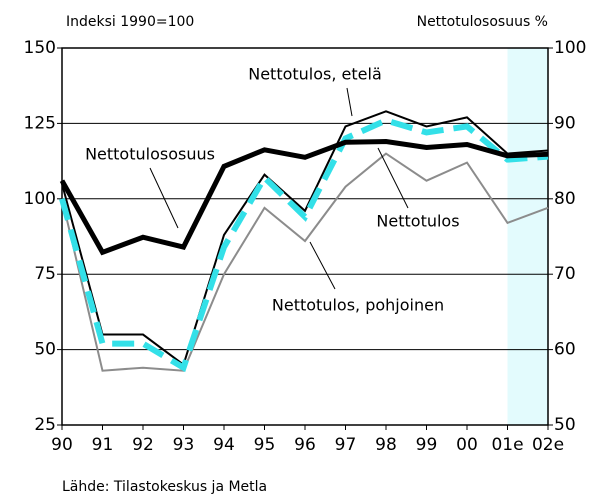 The image size is (604, 501). Describe the element at coordinates (305, 445) in the screenshot. I see `x-tick-label: 96` at that location.